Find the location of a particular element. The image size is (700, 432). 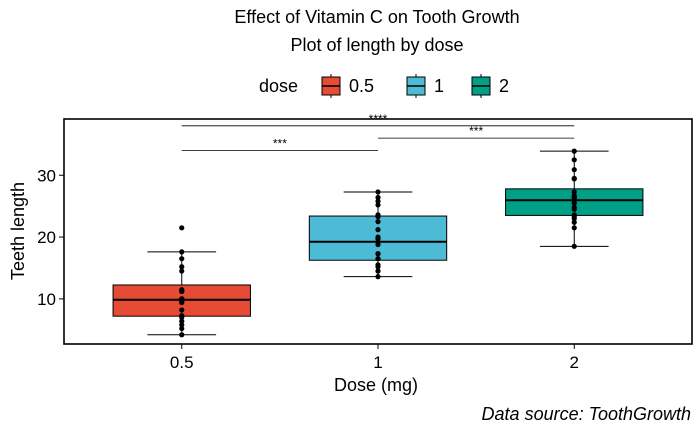

legend-item: 0.5 is located at coordinates (347, 86).